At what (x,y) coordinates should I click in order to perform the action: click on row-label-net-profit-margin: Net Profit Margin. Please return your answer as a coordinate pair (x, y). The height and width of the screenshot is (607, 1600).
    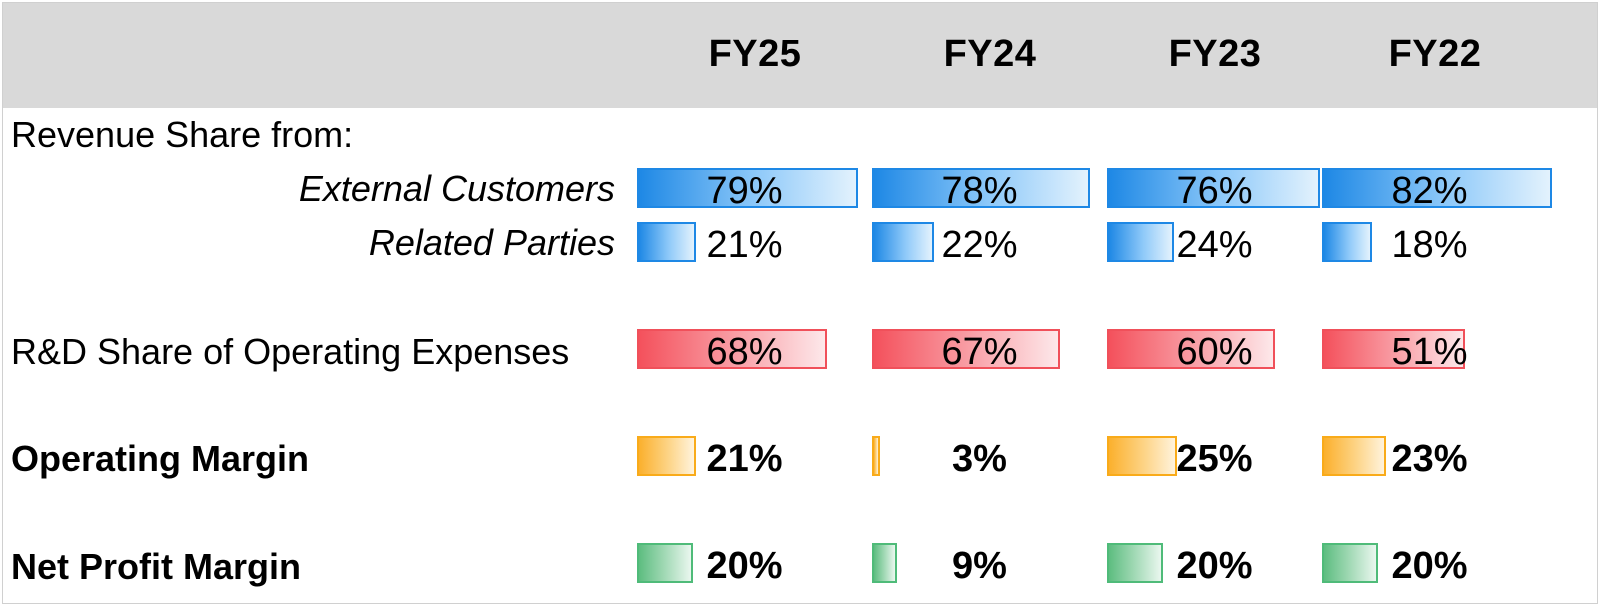
    Looking at the image, I should click on (156, 566).